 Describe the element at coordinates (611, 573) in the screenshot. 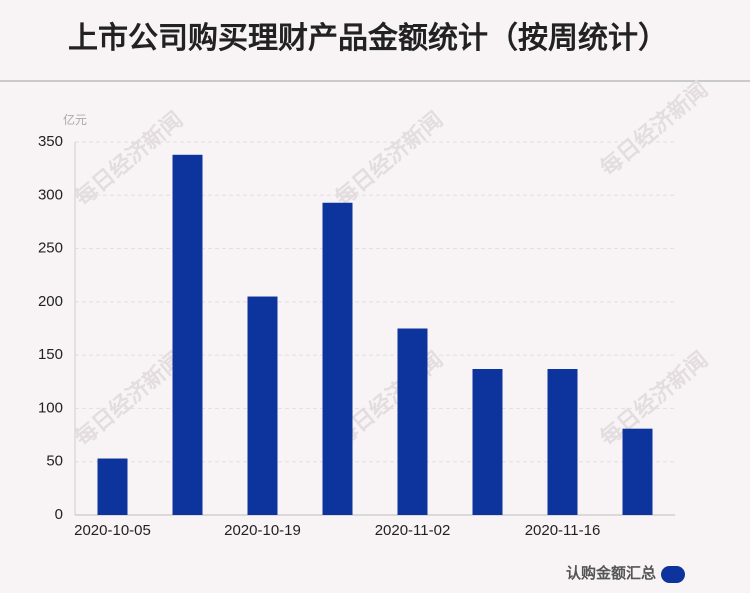

I see `legend-label: 认购金额汇总` at that location.